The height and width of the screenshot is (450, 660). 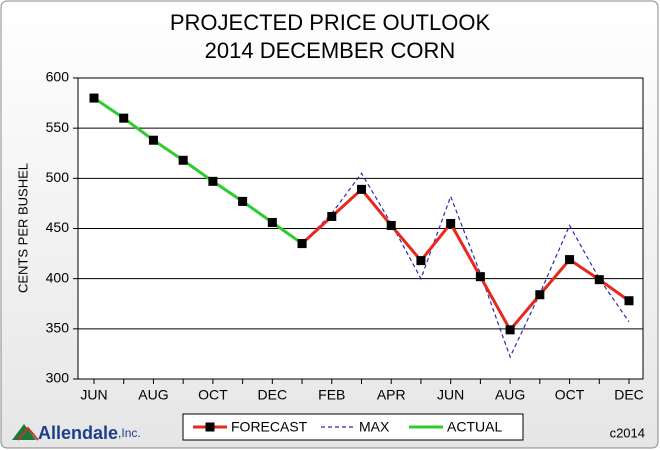 I want to click on y-tick-label: 300, so click(x=58, y=378).